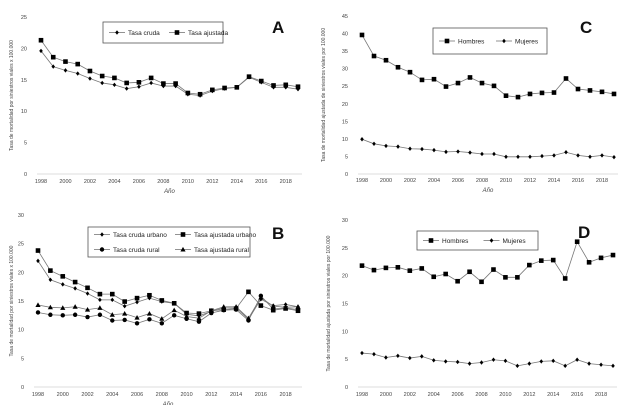  Describe the element at coordinates (586, 27) in the screenshot. I see `panel-letter: C` at that location.